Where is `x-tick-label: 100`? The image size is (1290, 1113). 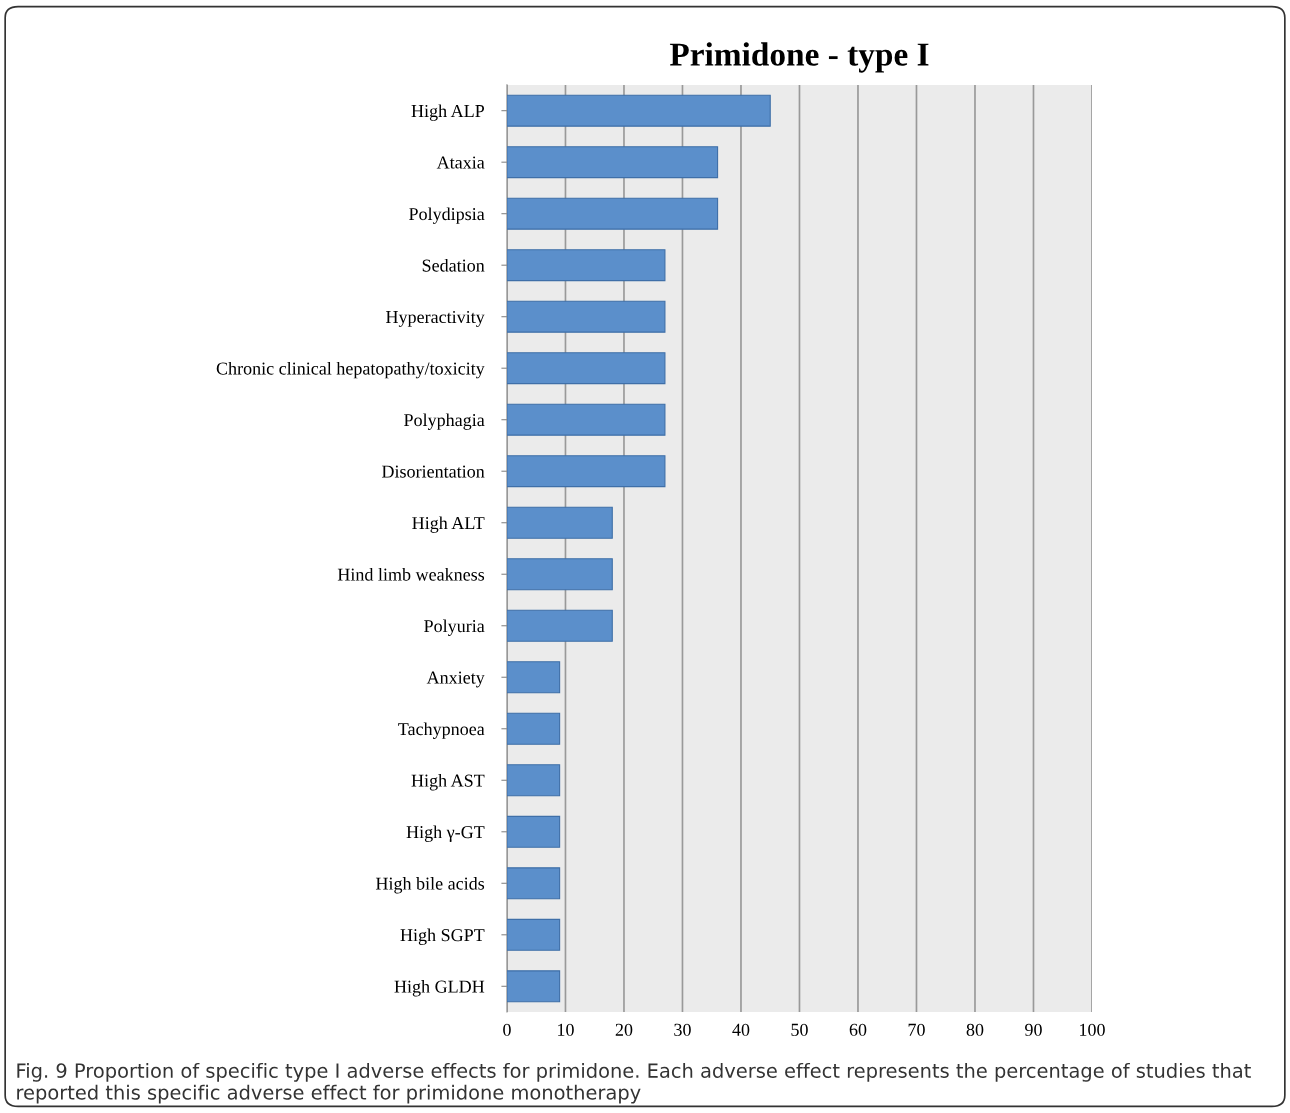
x-tick-label: 100 is located at coordinates (1092, 1029).